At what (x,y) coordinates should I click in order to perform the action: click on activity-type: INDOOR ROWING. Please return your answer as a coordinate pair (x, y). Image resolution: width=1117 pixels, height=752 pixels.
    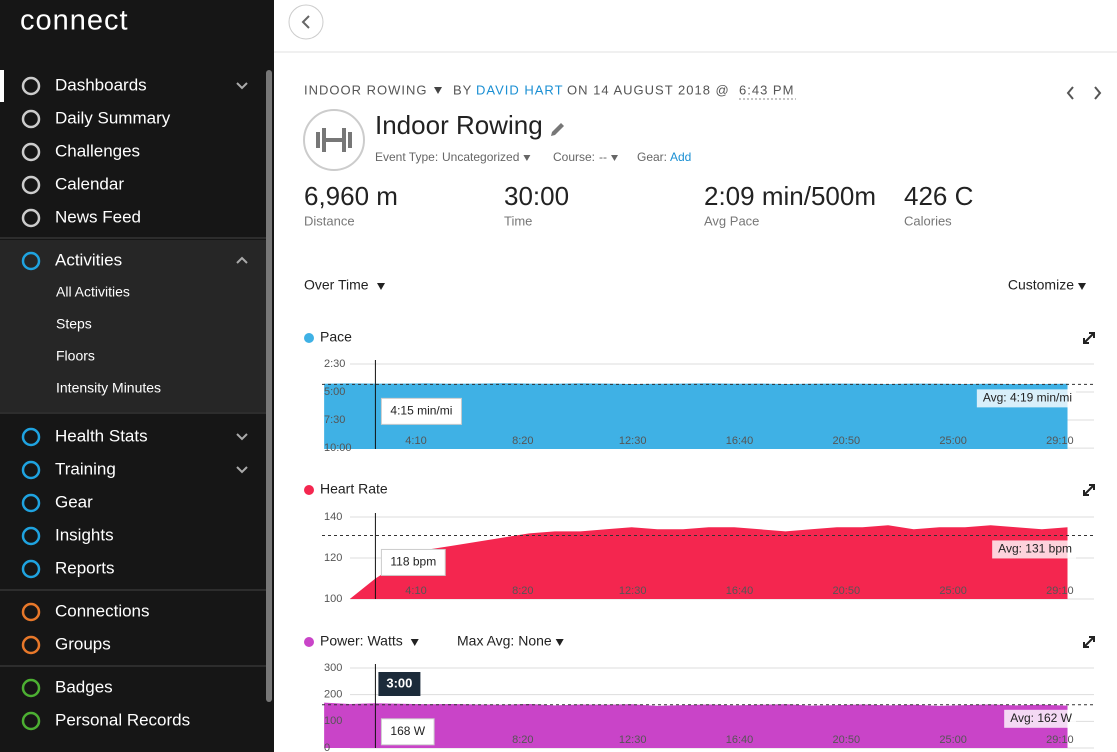
    Looking at the image, I should click on (366, 89).